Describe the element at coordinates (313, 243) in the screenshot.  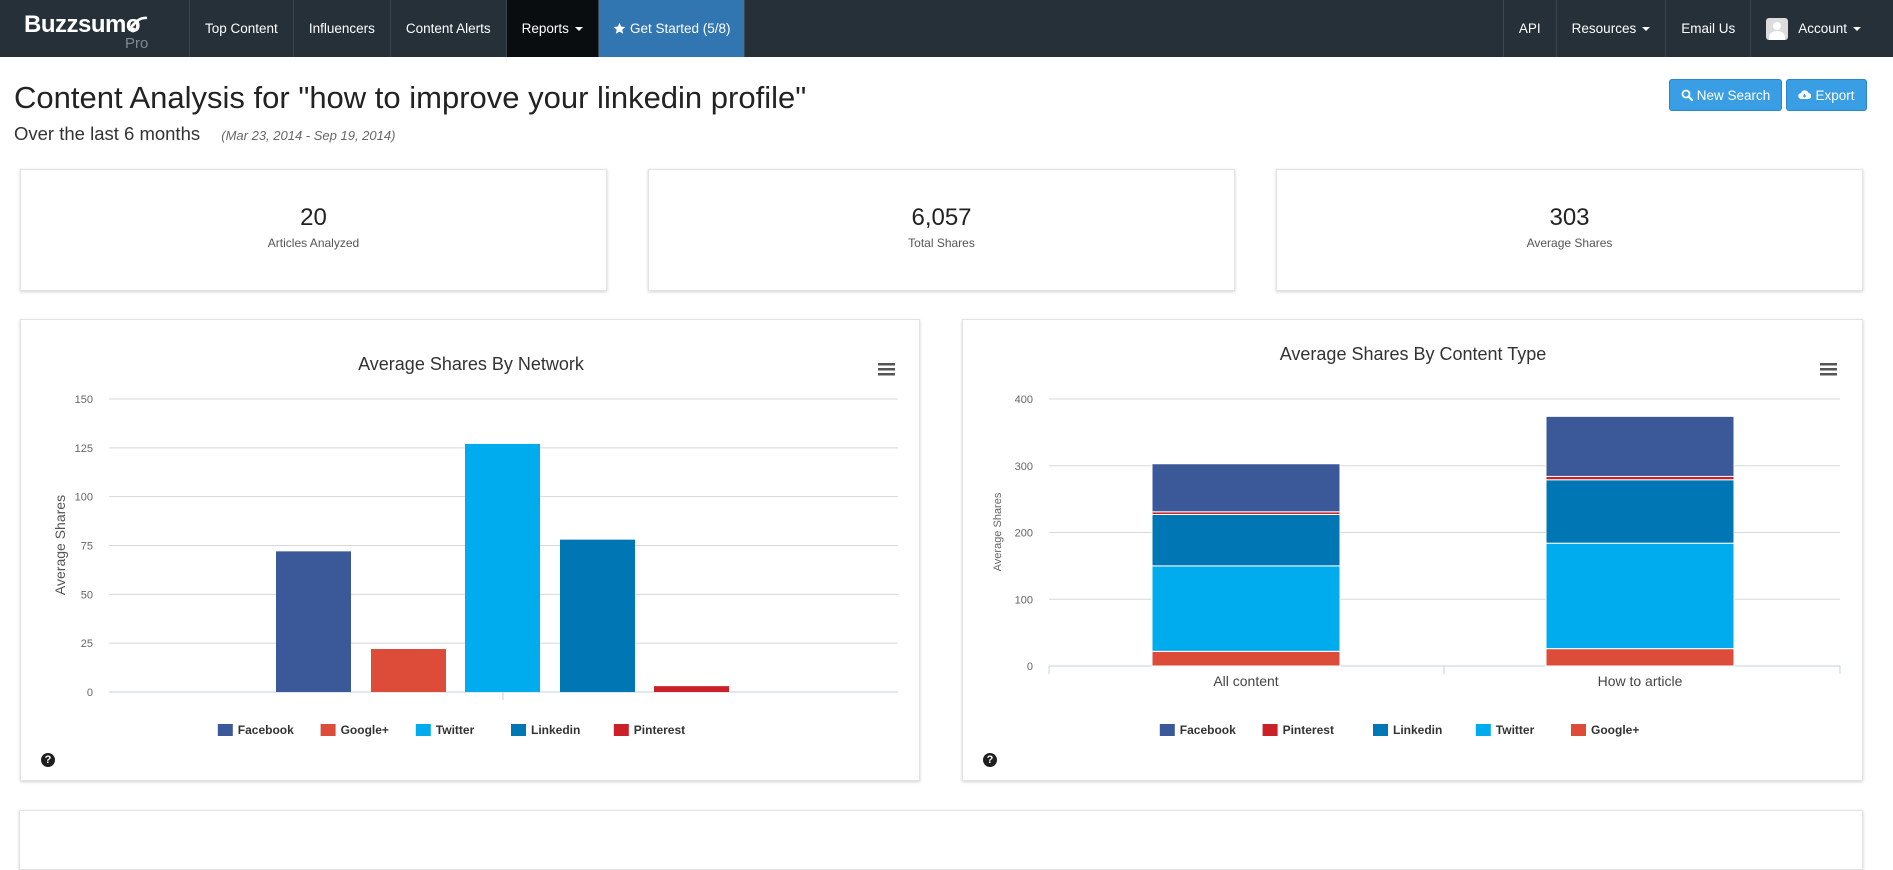
I see `stat-label: Articles Analyzed` at that location.